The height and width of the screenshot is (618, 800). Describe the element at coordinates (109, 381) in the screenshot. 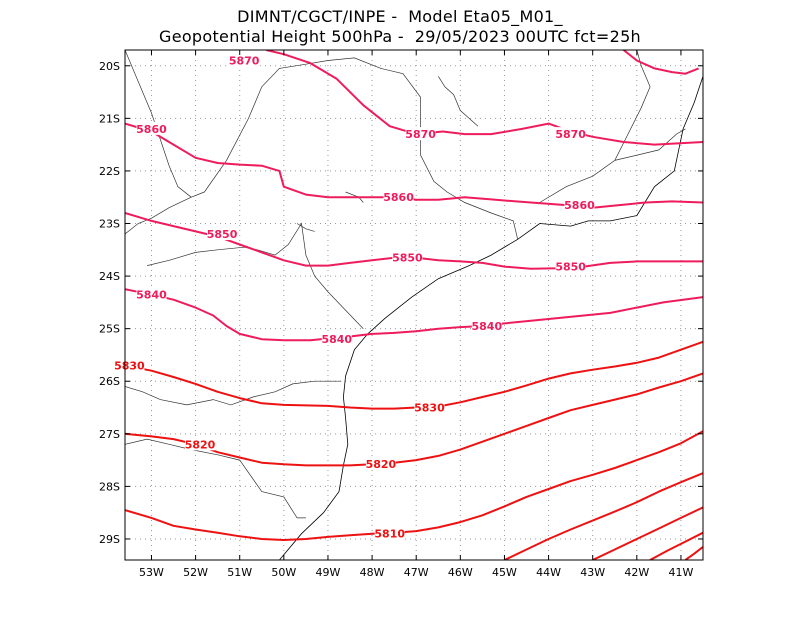

I see `y-tick-label: 26S` at that location.